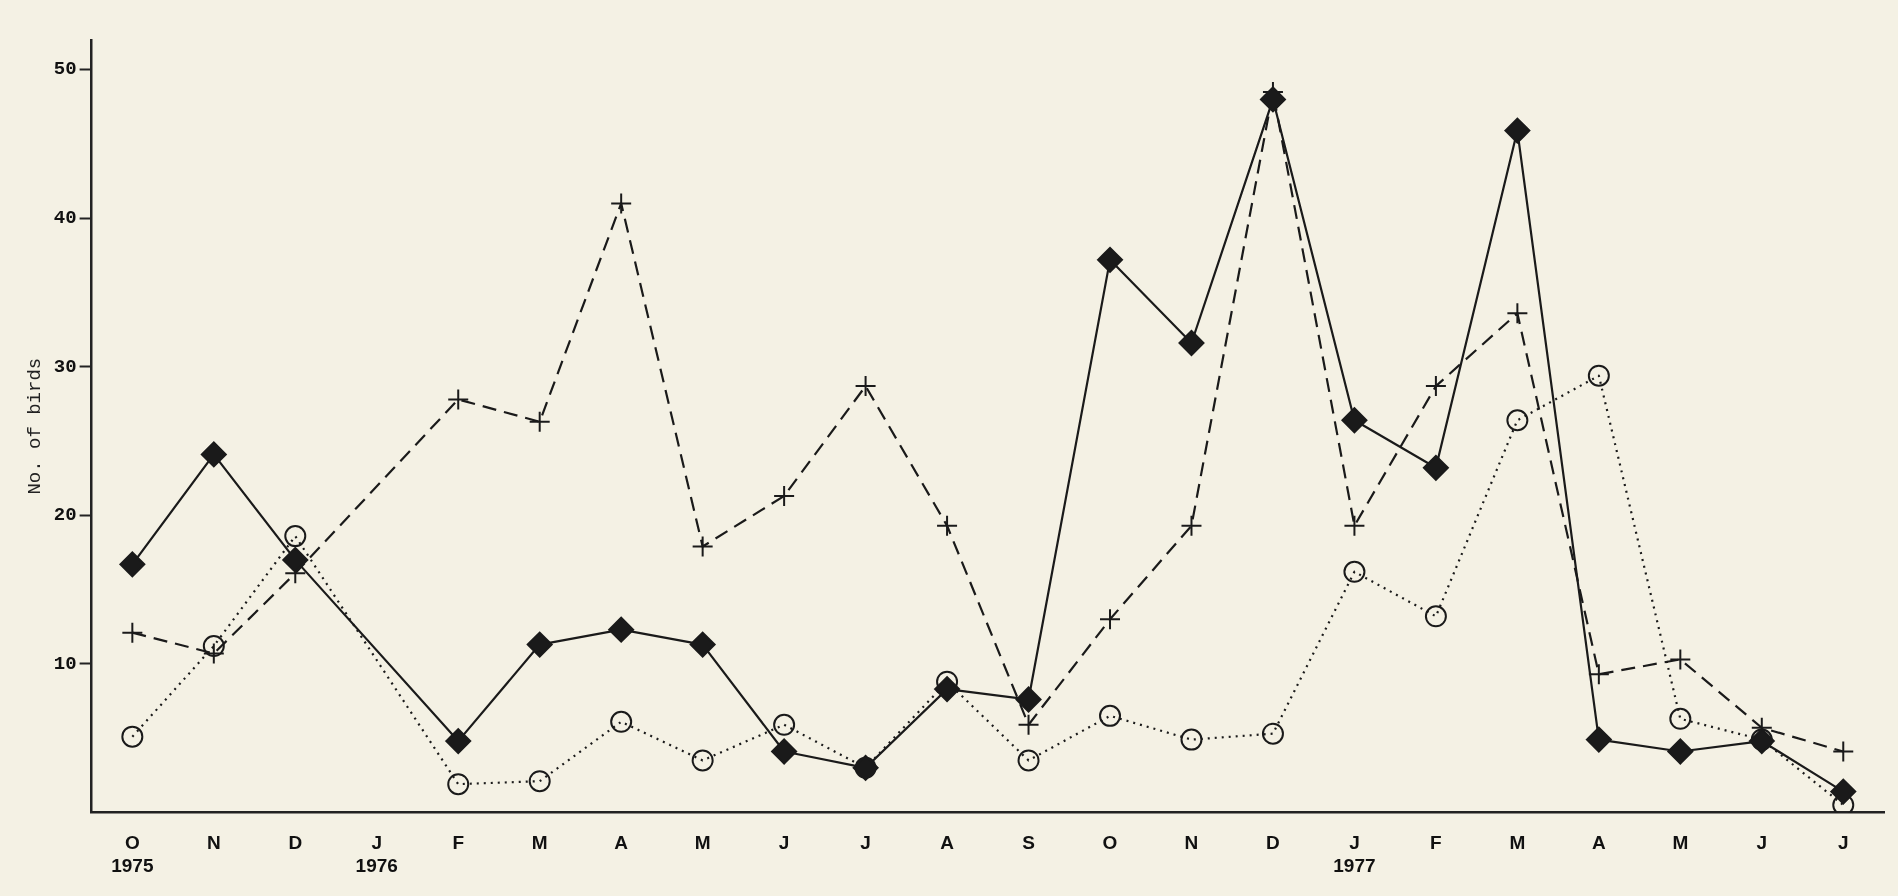 The height and width of the screenshot is (896, 1898). I want to click on y-axis-title: No. of birds, so click(35, 426).